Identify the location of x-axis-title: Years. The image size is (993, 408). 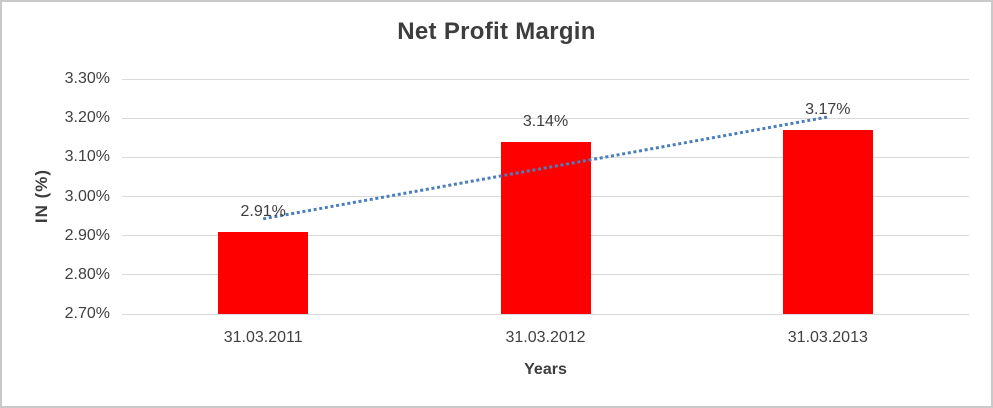
(545, 369).